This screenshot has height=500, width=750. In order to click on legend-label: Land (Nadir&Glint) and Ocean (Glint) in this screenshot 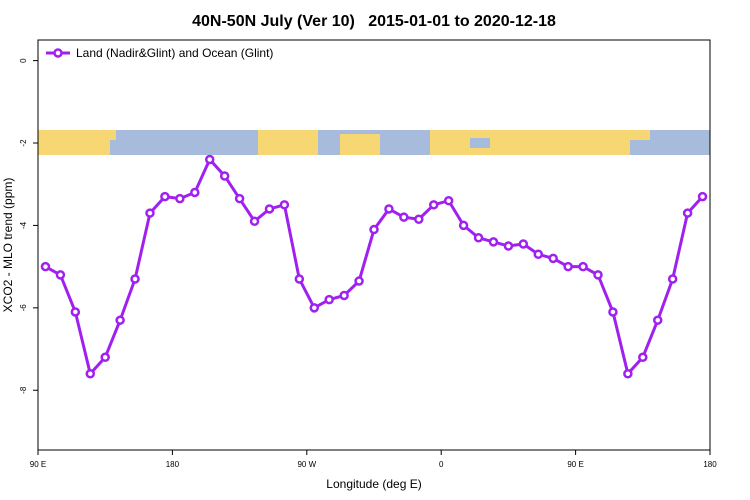, I will do `click(174, 53)`.